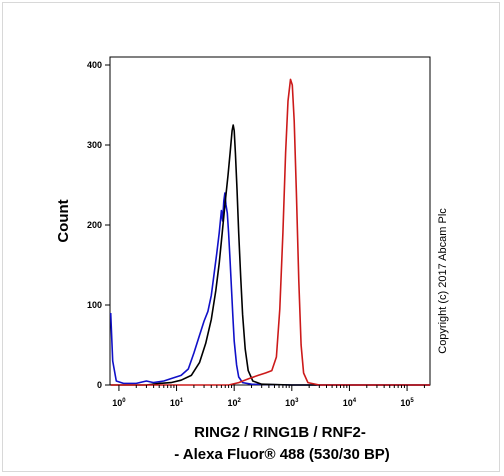  I want to click on y-tick-label: 400, so click(94, 65).